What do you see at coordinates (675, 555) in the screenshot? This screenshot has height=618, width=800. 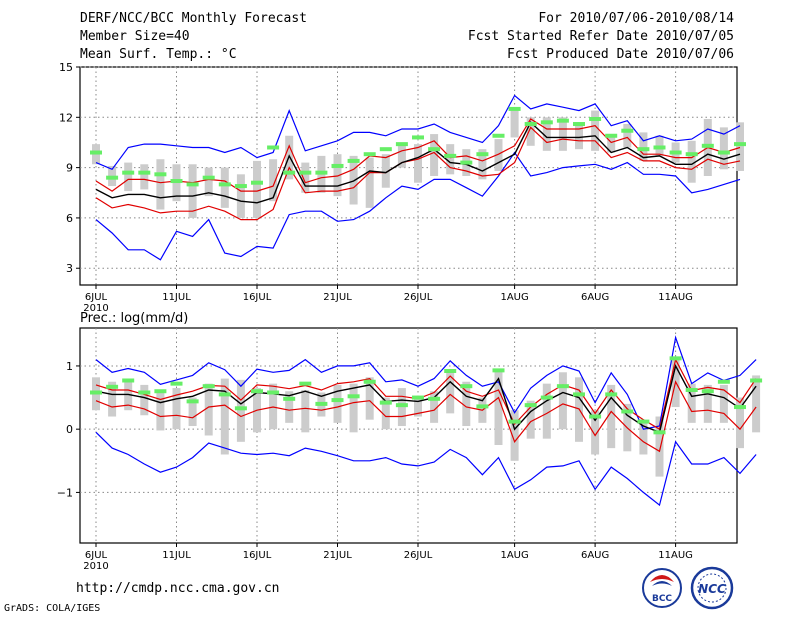 I see `precipitation-xtick-label: 11AUG` at bounding box center [675, 555].